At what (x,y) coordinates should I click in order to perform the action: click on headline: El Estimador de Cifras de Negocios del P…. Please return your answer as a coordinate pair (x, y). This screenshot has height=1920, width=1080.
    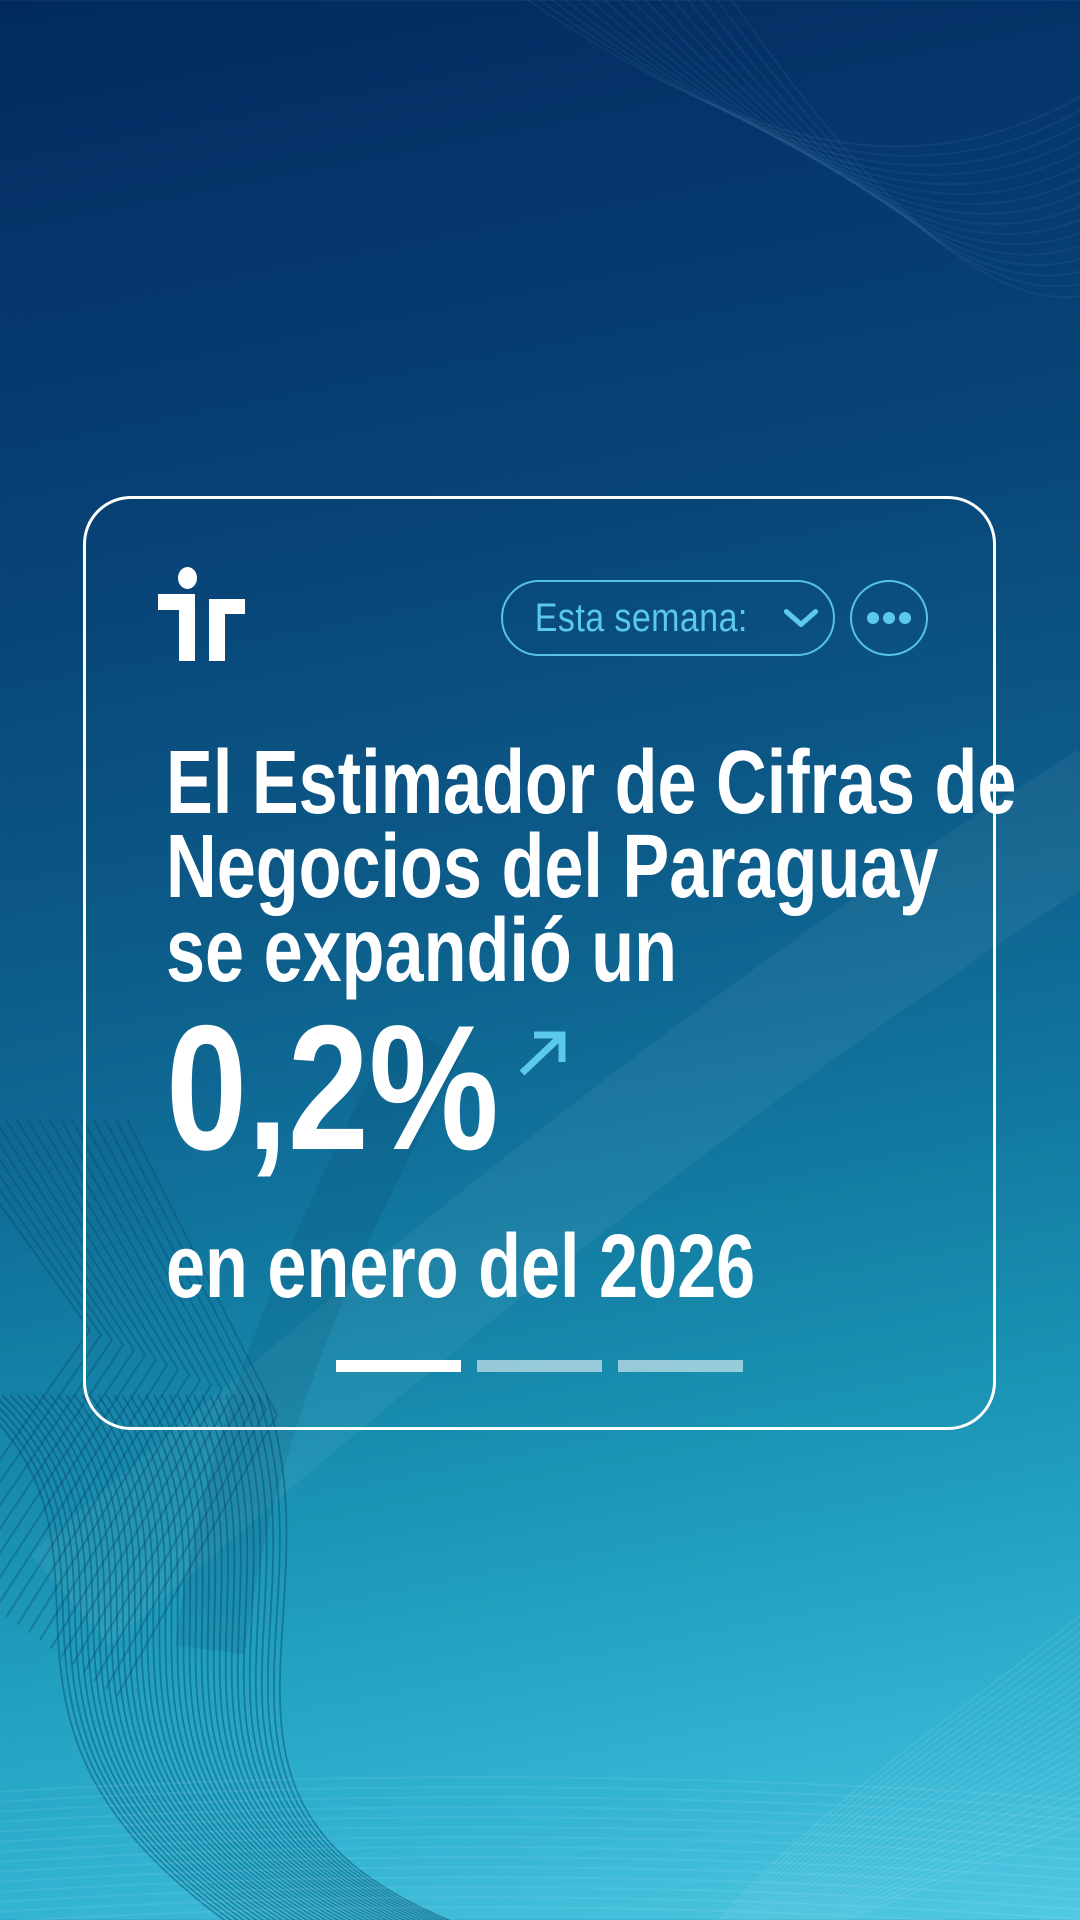
    Looking at the image, I should click on (623, 867).